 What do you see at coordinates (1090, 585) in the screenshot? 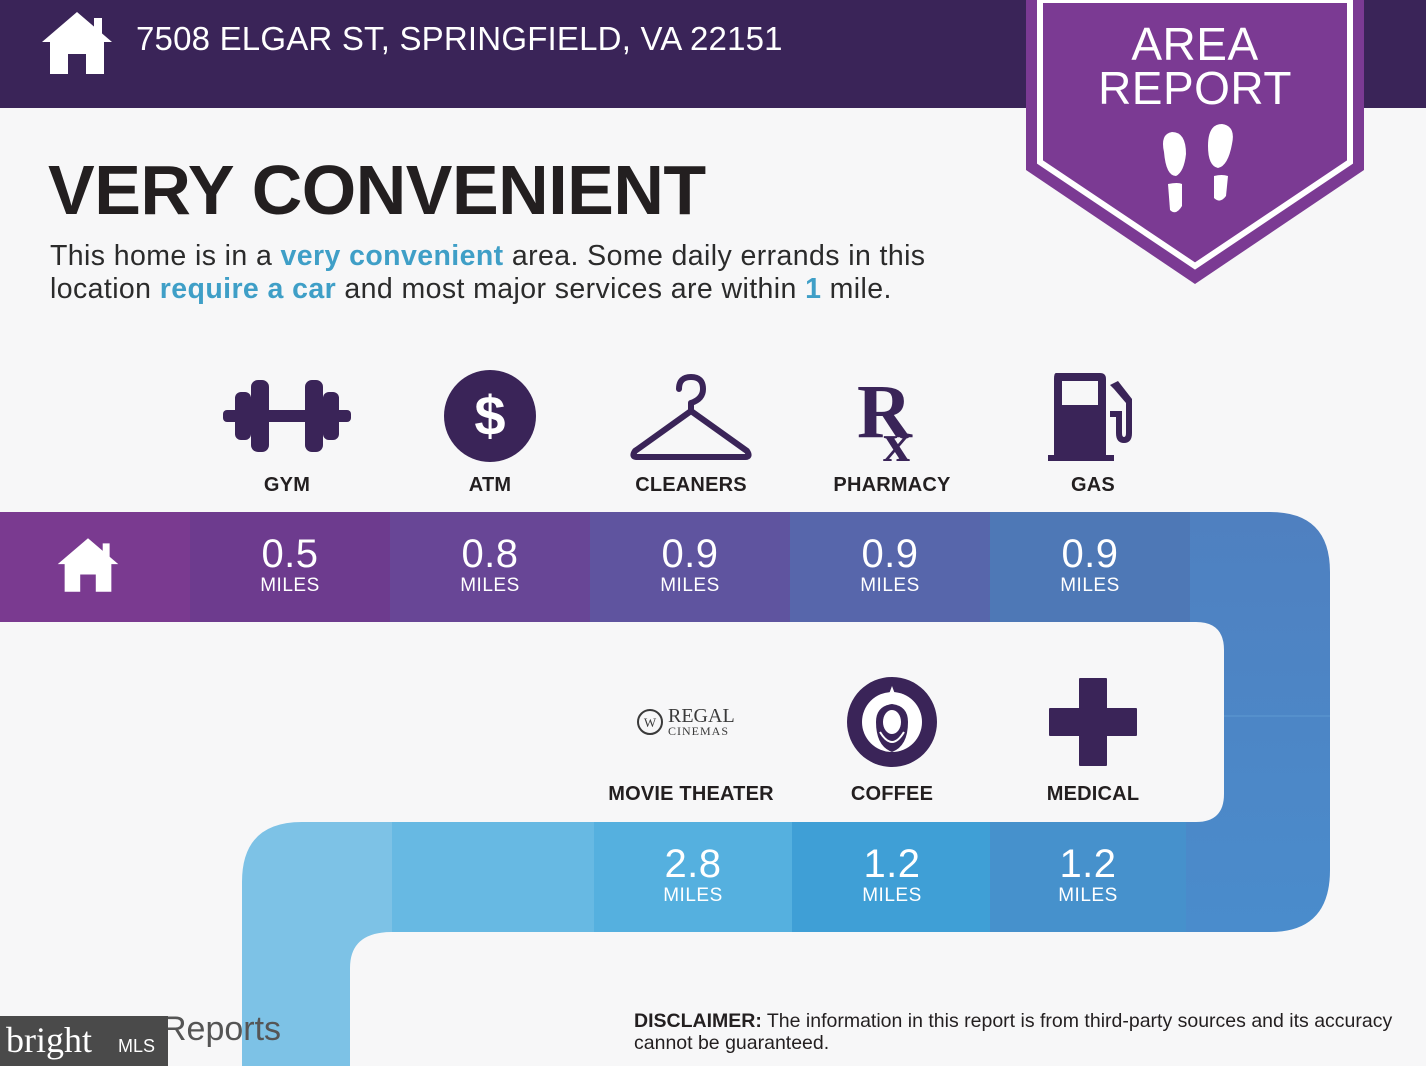
I see `gas-distance-unit: MILES` at bounding box center [1090, 585].